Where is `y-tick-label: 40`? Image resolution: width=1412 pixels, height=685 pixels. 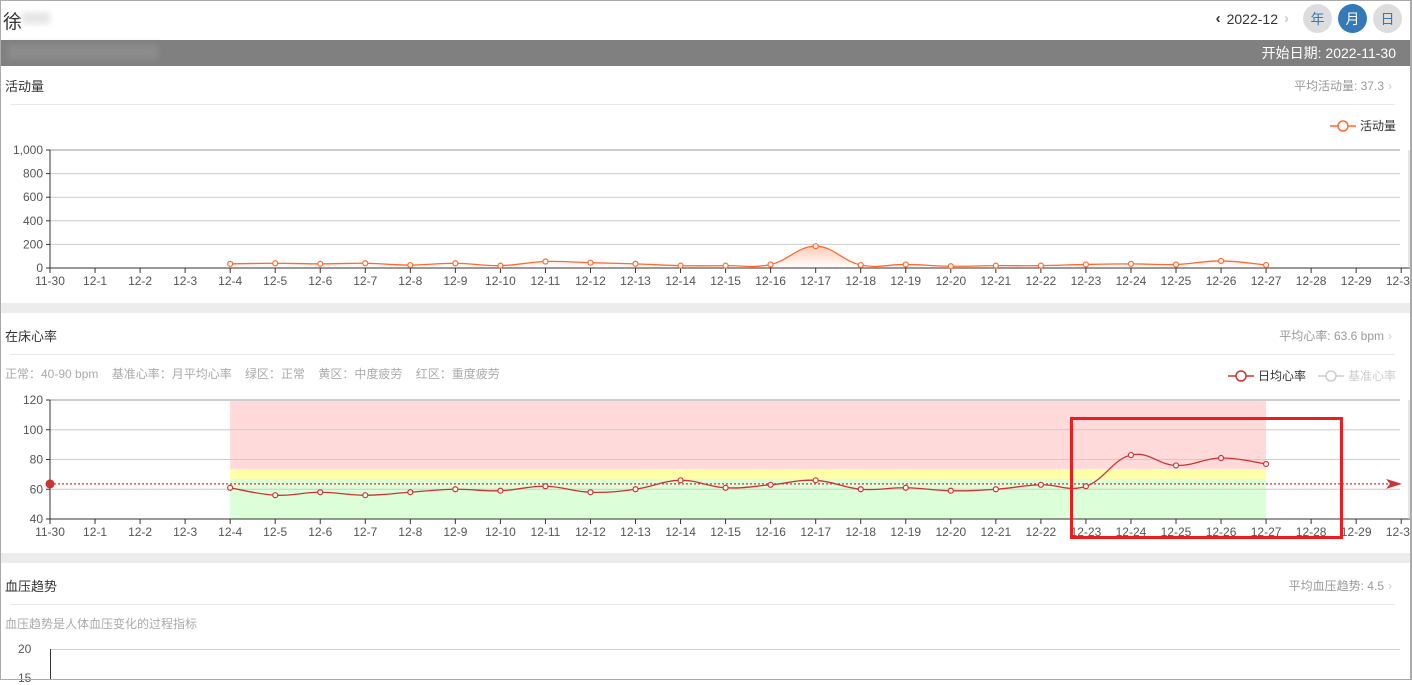 y-tick-label: 40 is located at coordinates (37, 519).